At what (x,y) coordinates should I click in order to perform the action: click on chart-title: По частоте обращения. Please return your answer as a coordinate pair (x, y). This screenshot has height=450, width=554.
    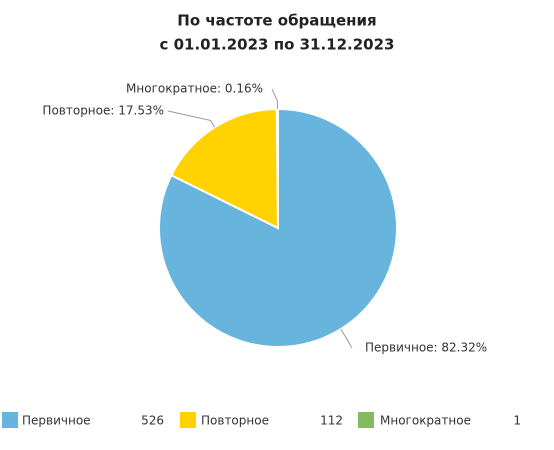
    Looking at the image, I should click on (276, 21).